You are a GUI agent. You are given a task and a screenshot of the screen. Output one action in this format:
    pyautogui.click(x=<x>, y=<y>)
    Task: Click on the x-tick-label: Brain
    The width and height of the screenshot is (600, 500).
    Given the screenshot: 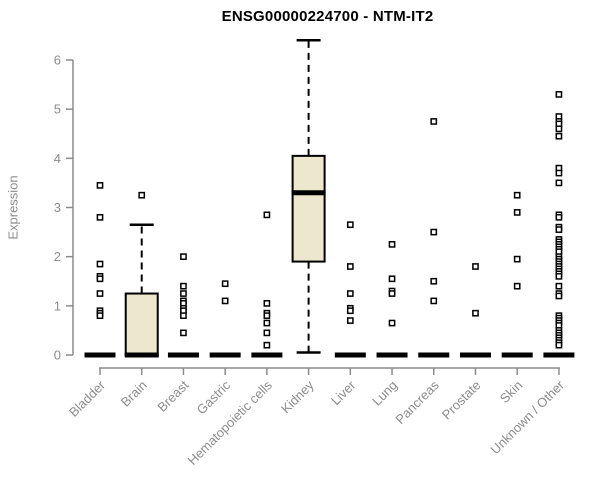 What is the action you would take?
    pyautogui.click(x=134, y=394)
    